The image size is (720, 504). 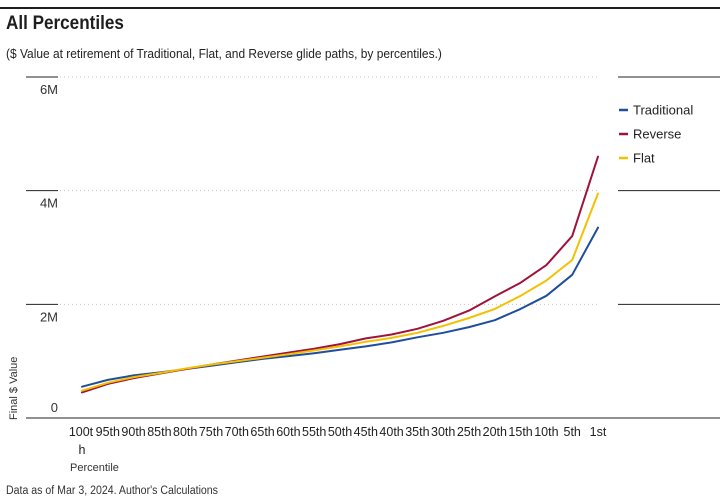 I want to click on y-tick-label: 2M, so click(x=49, y=316).